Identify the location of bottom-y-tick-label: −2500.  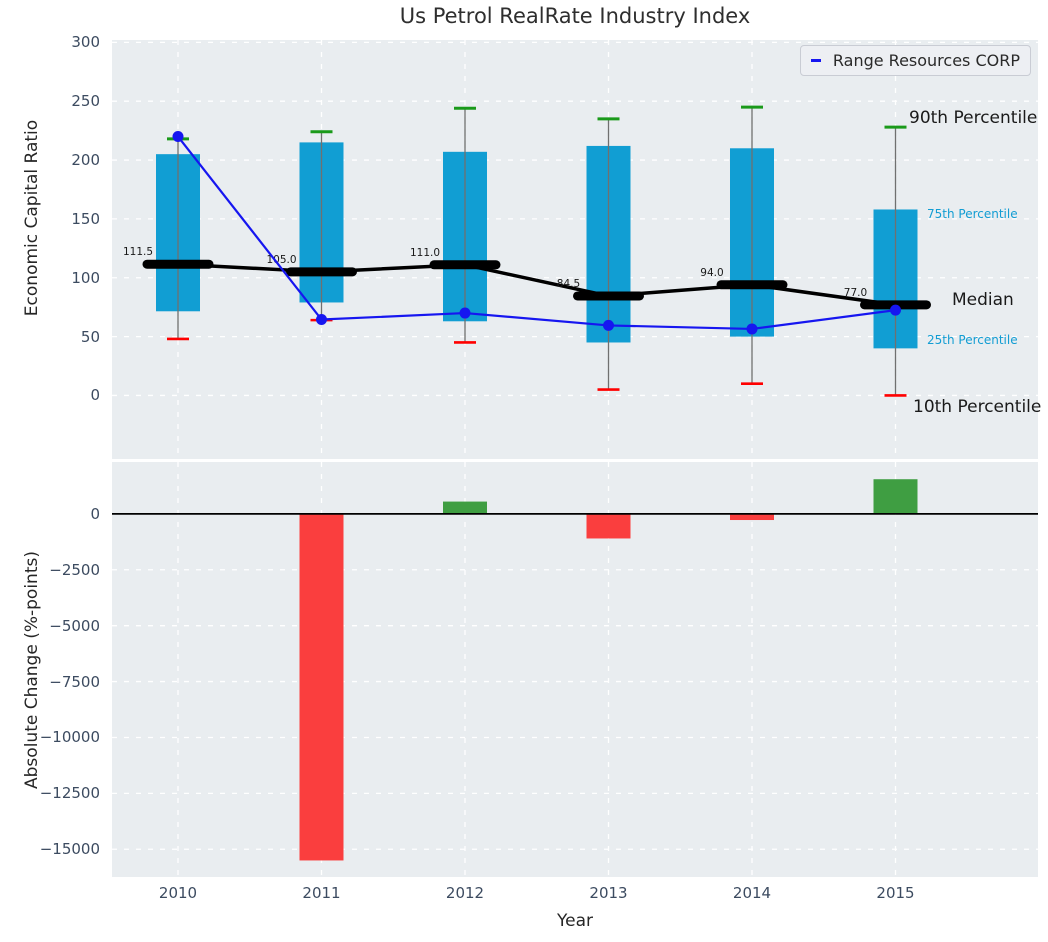
(74, 569).